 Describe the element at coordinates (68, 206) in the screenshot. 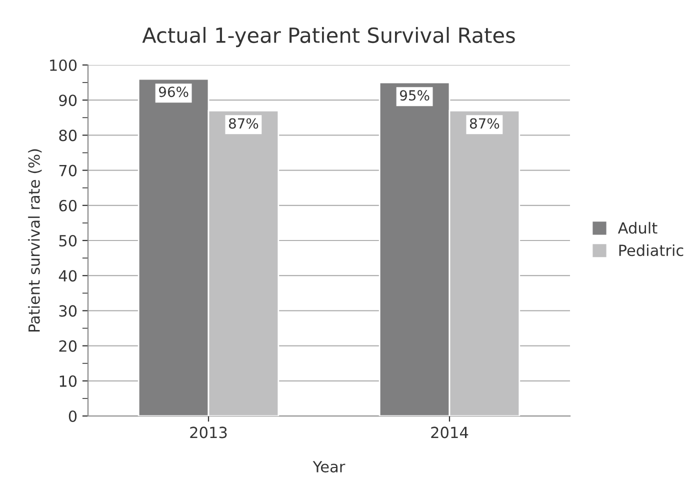

I see `y-tick-label: 60` at that location.